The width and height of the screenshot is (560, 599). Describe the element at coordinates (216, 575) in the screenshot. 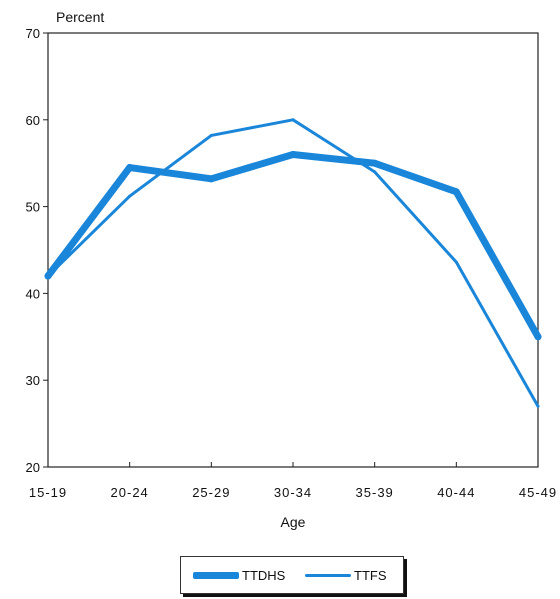

I see `legend-swatch-ttdhs` at that location.